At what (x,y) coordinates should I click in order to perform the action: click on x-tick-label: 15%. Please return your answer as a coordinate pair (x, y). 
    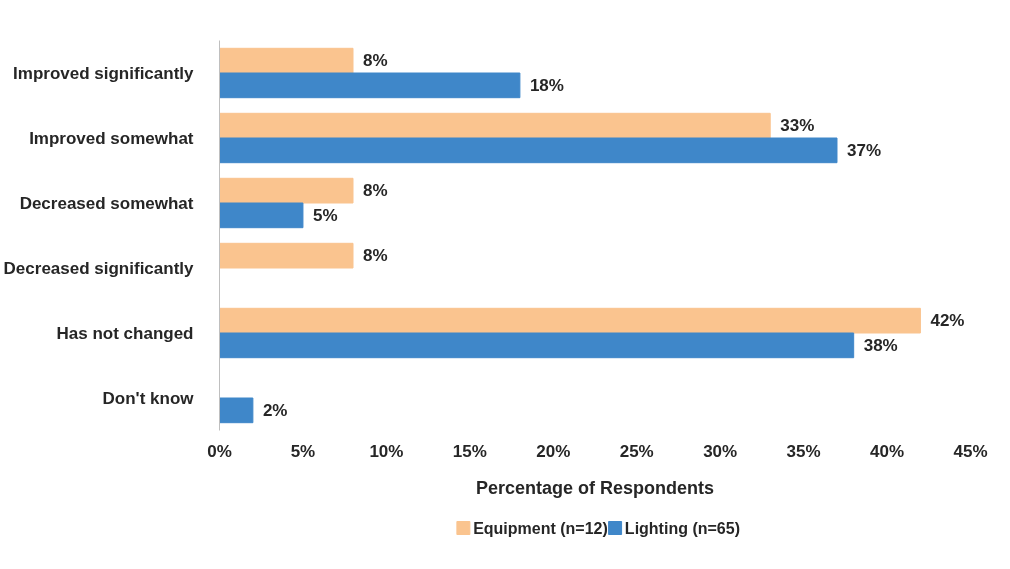
    Looking at the image, I should click on (469, 451).